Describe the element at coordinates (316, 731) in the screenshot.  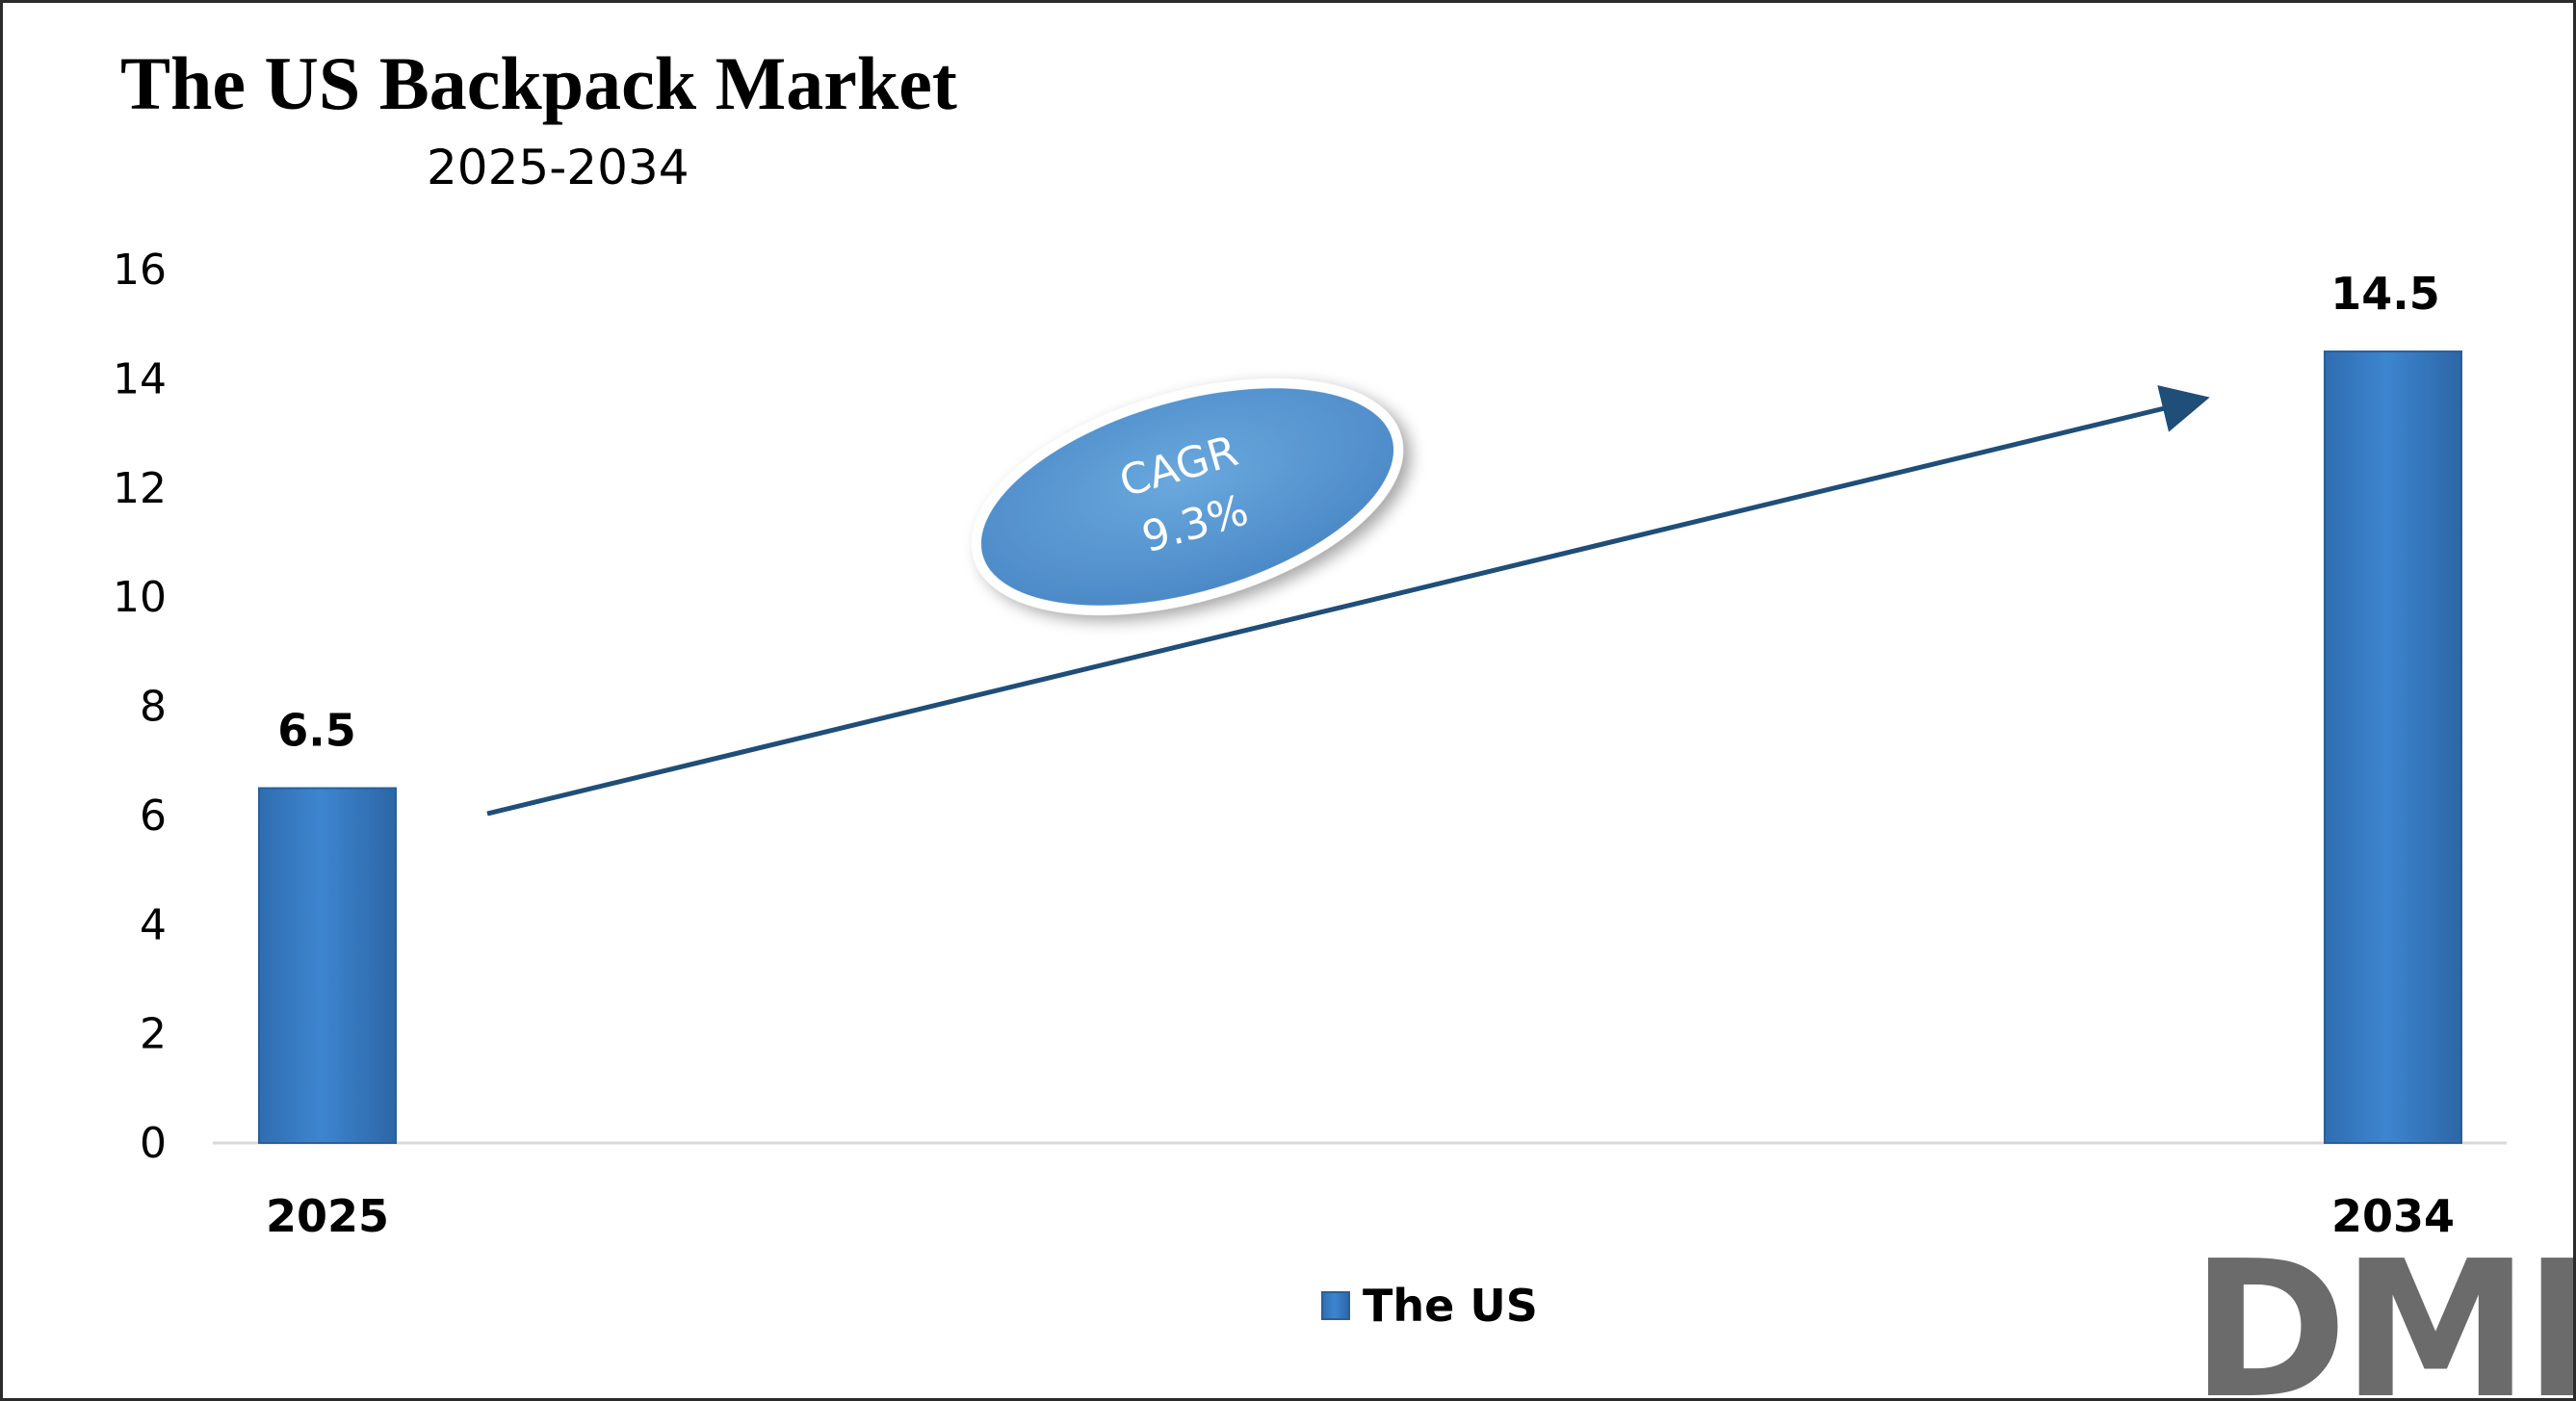
I see `data-label: 6.5` at that location.